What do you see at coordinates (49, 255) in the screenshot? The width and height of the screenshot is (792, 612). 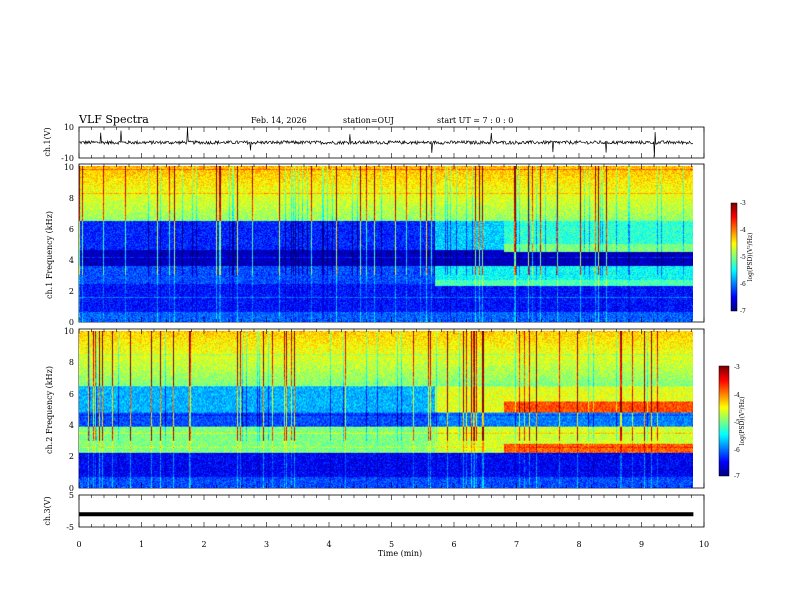 I see `ch1-spectrogram-ylabel: ch.1 Frequency (kHz)` at bounding box center [49, 255].